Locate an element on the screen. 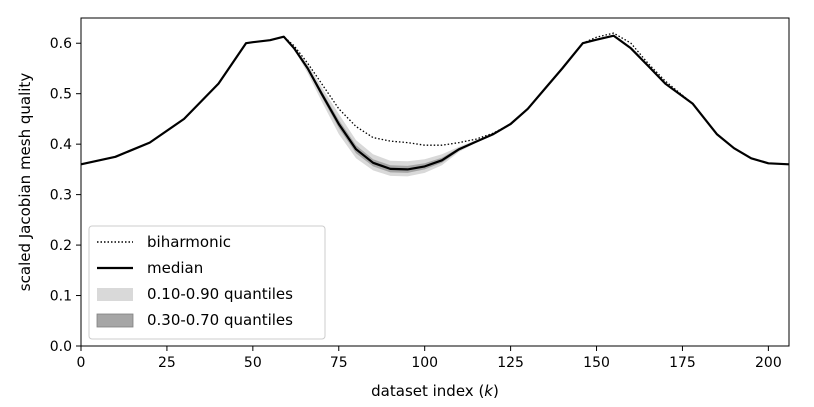  y-tick-label: 0.6 is located at coordinates (61, 44).